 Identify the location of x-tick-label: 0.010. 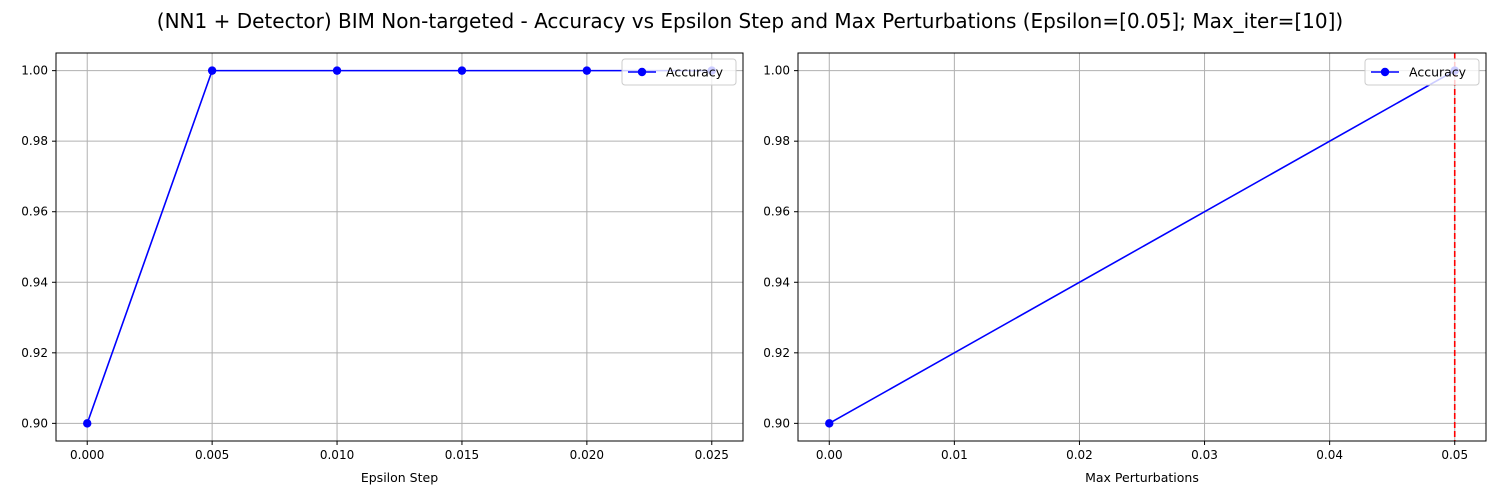
(337, 455).